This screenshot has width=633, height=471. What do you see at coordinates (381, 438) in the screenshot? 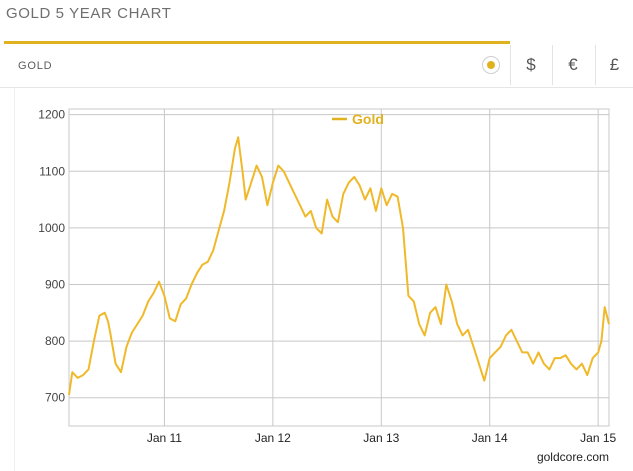
I see `x-tick-label: Jan 13` at bounding box center [381, 438].